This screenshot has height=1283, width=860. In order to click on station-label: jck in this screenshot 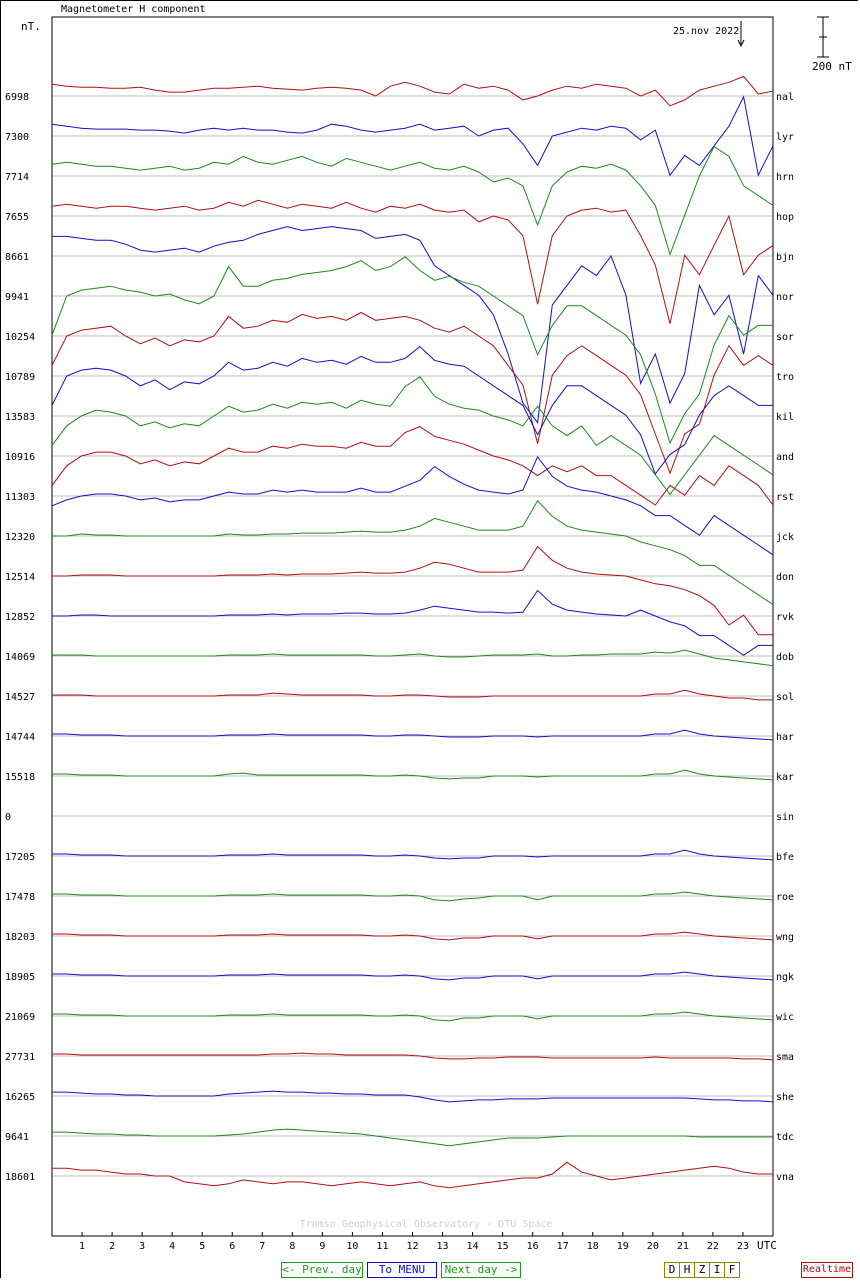, I will do `click(785, 537)`.